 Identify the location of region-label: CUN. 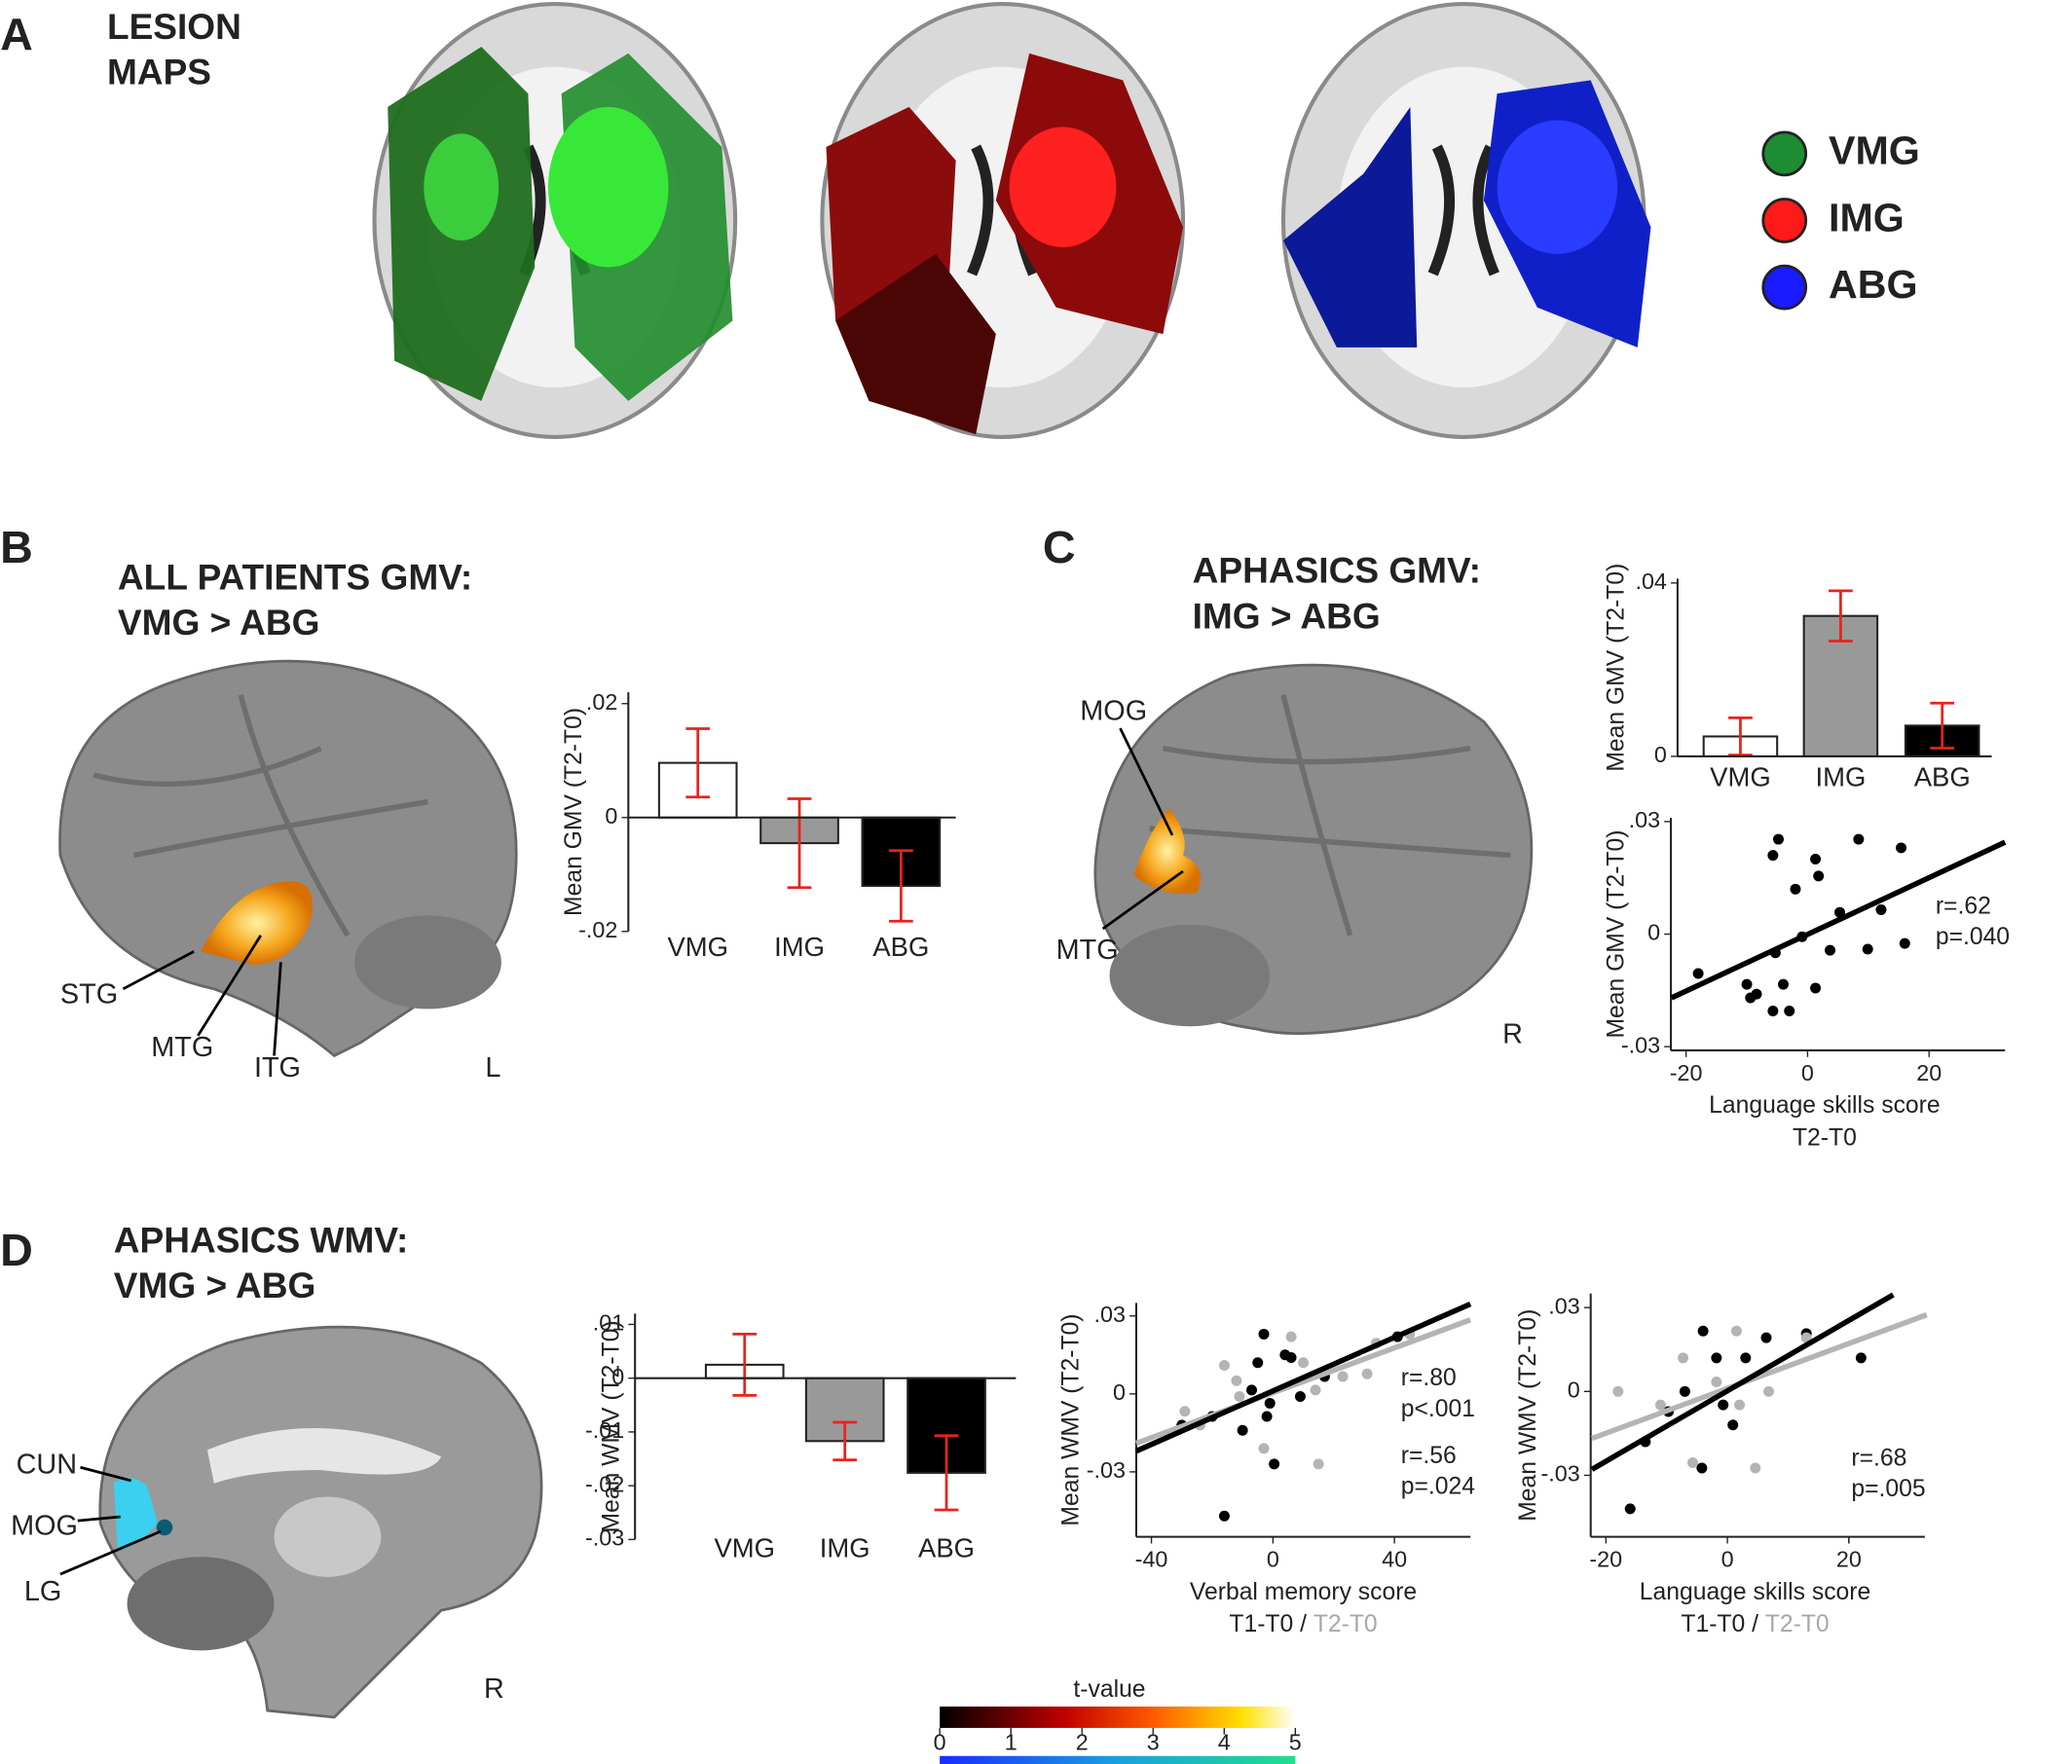
(47, 1464).